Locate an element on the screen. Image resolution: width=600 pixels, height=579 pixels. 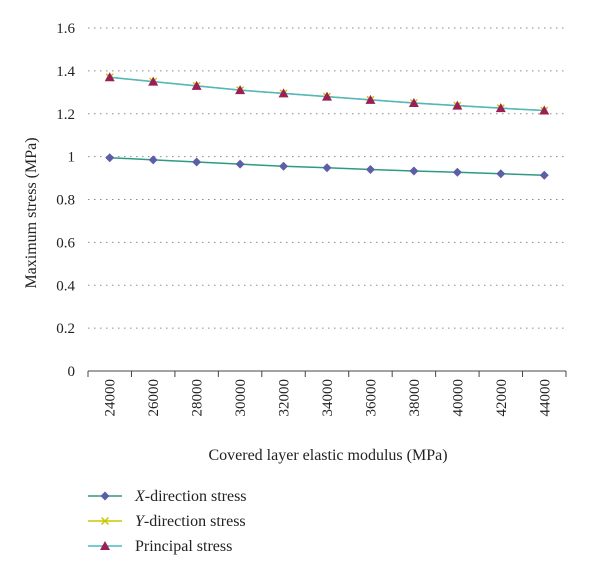
x-tick-label: 30000 is located at coordinates (241, 398).